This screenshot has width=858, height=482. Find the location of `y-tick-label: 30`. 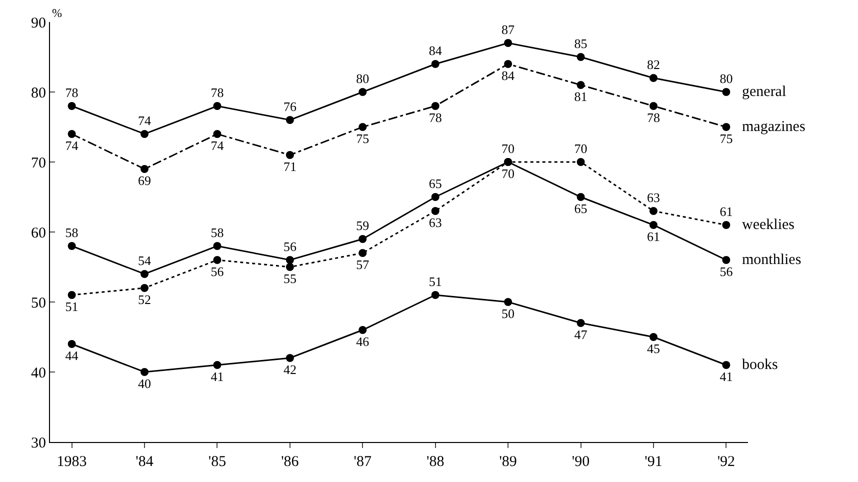

y-tick-label: 30 is located at coordinates (38, 443).